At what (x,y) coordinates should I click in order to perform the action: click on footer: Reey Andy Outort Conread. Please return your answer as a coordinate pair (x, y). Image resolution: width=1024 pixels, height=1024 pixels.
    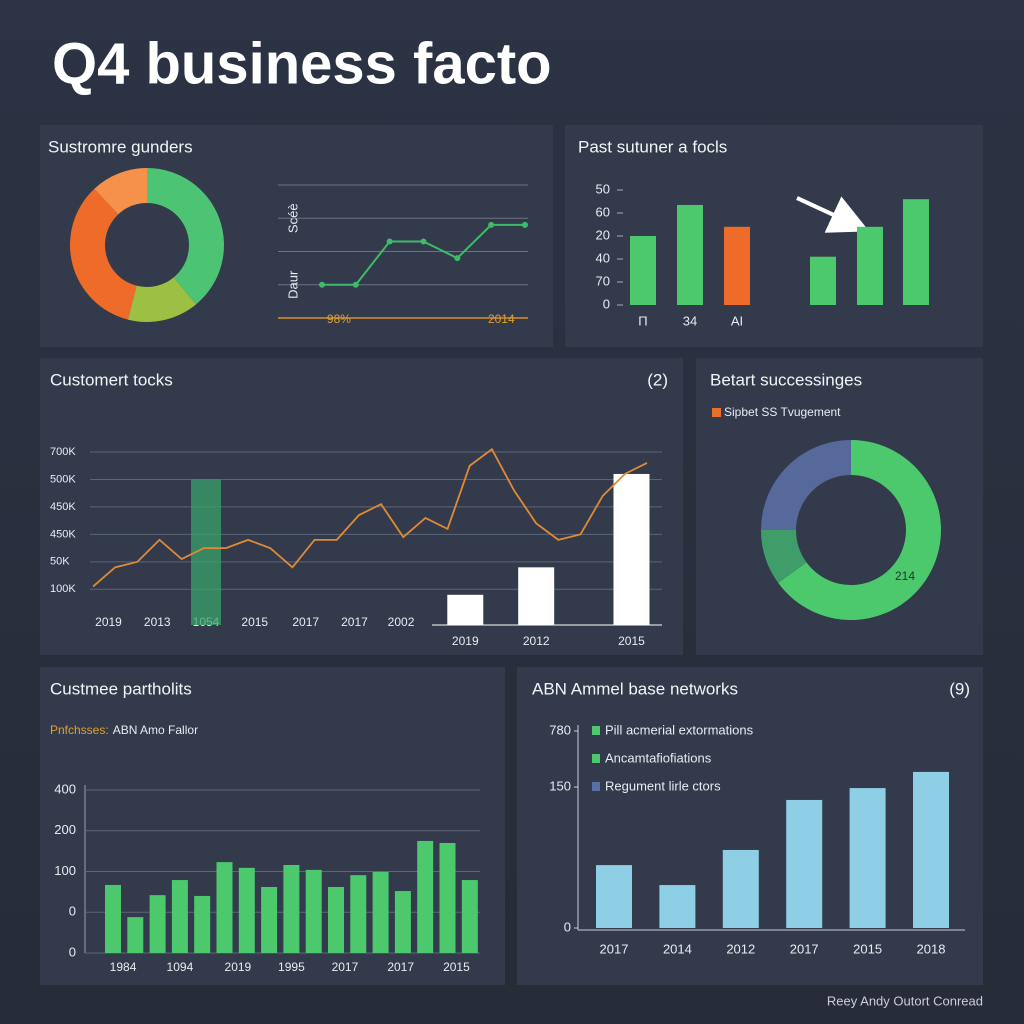
    Looking at the image, I should click on (905, 1000).